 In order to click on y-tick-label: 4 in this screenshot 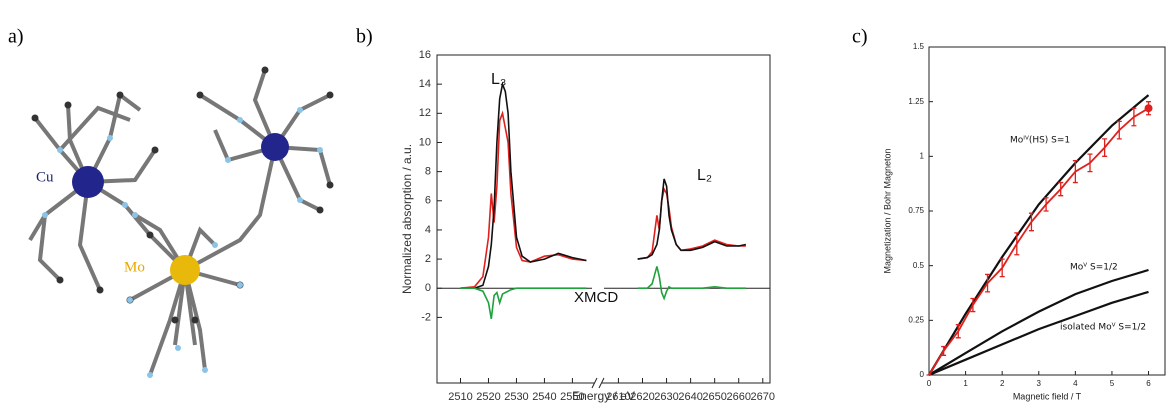, I will do `click(428, 230)`.